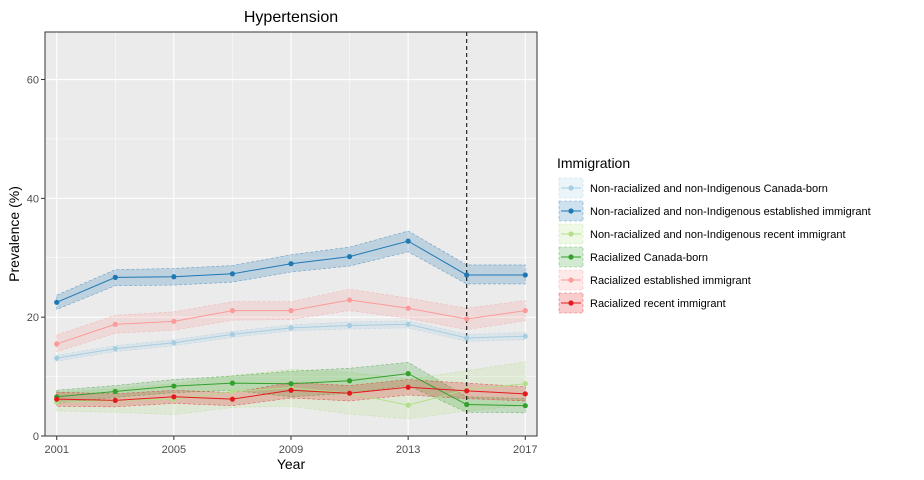  What do you see at coordinates (33, 318) in the screenshot?
I see `y-tick-label: 20` at bounding box center [33, 318].